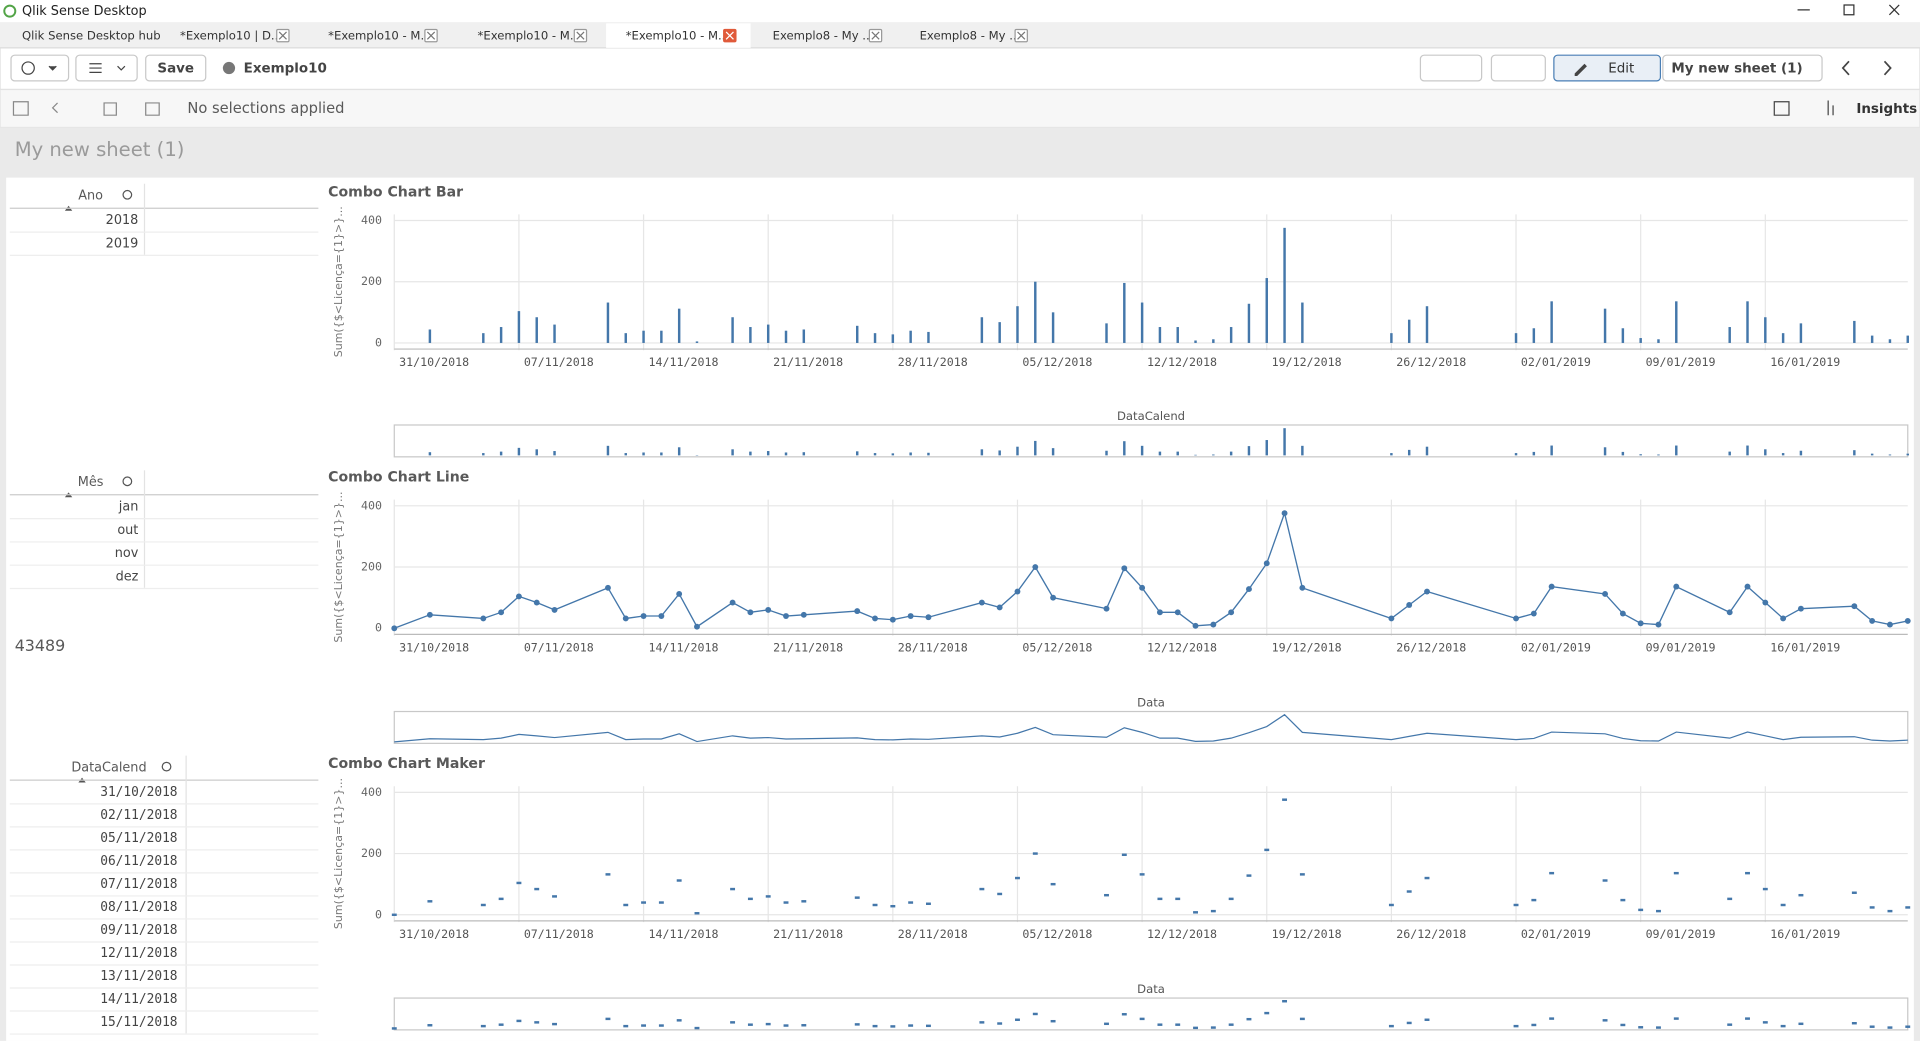  I want to click on filter-title: DataCalend, so click(108, 767).